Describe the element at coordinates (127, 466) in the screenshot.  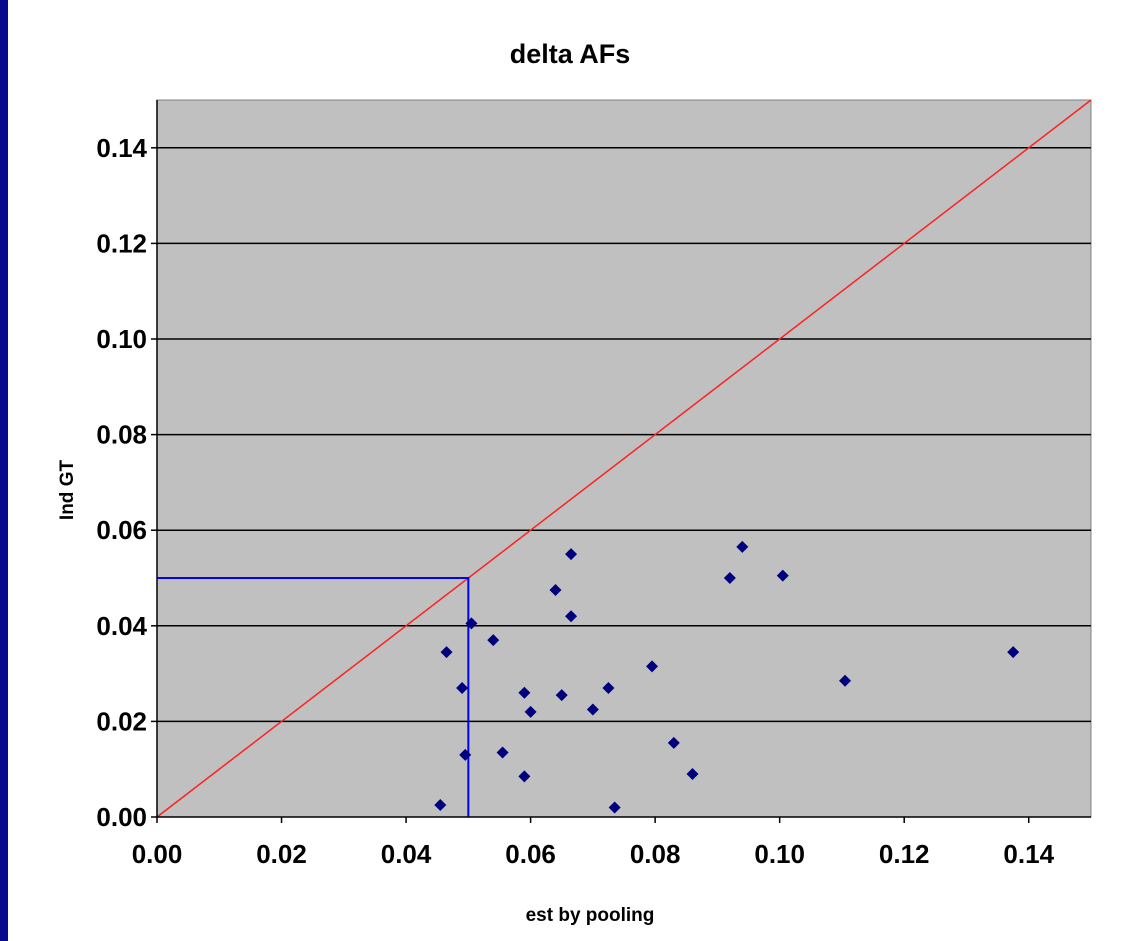
I see `y-axis-ticks: 0.00 0.02 0.04 0.06 0.08 0.10 0.12 0.14` at that location.